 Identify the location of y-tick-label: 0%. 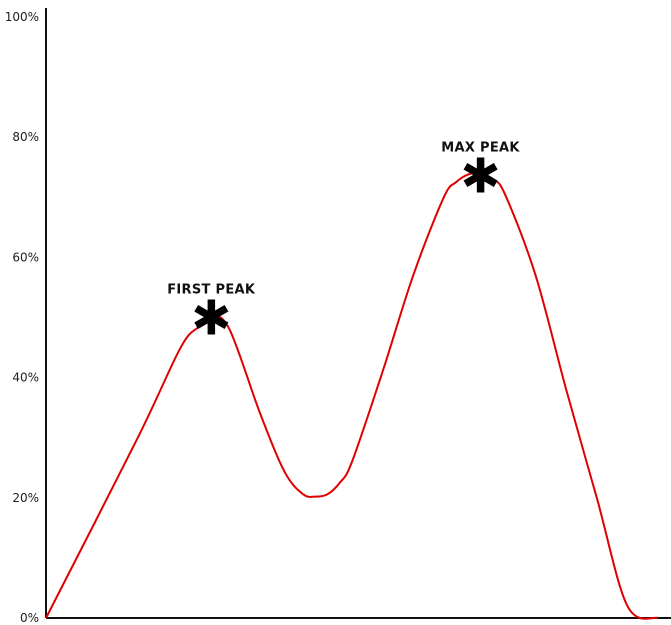
(29, 618).